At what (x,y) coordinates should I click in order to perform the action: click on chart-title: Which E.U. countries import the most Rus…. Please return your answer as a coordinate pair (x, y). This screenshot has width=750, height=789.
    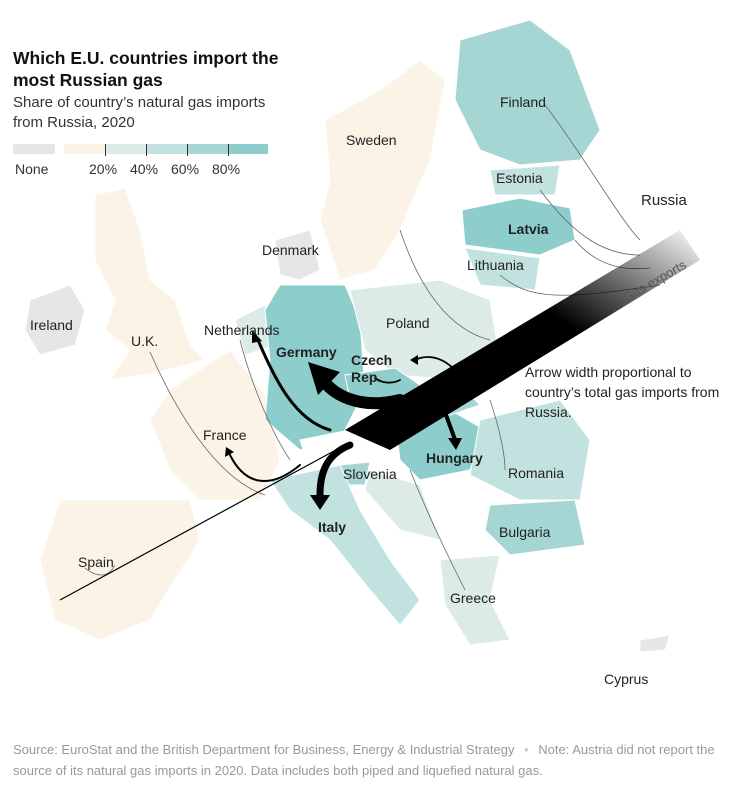
    Looking at the image, I should click on (146, 69).